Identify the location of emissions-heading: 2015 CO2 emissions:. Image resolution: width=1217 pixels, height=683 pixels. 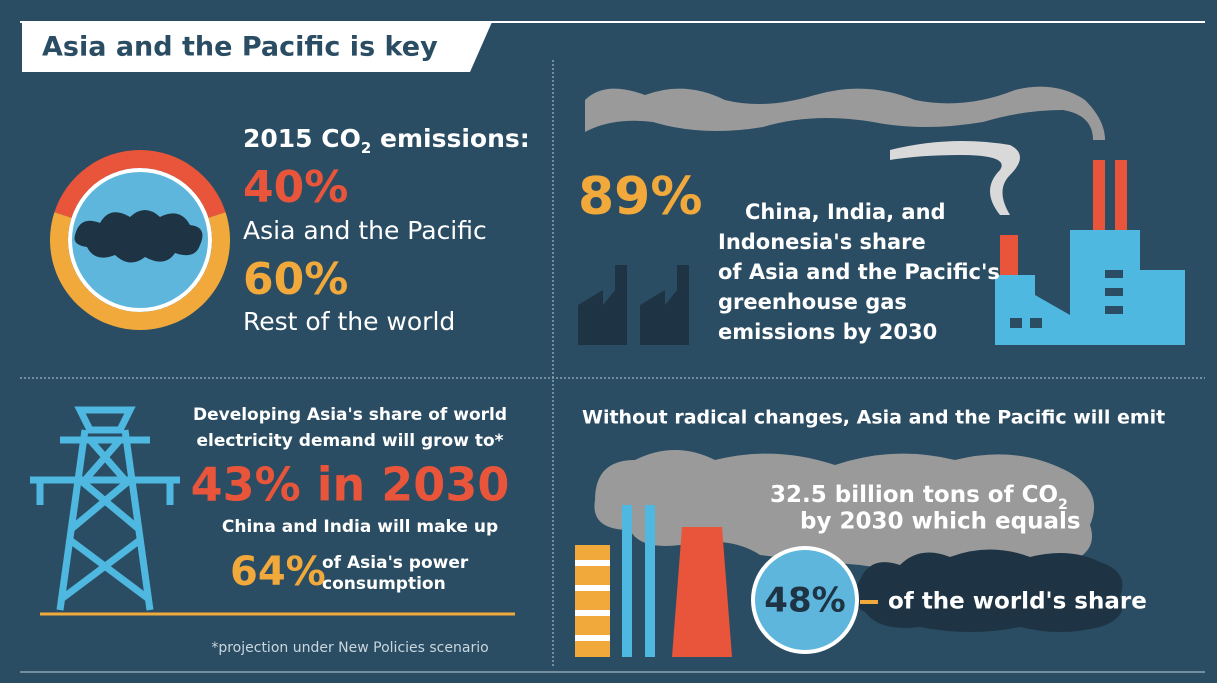
(386, 140).